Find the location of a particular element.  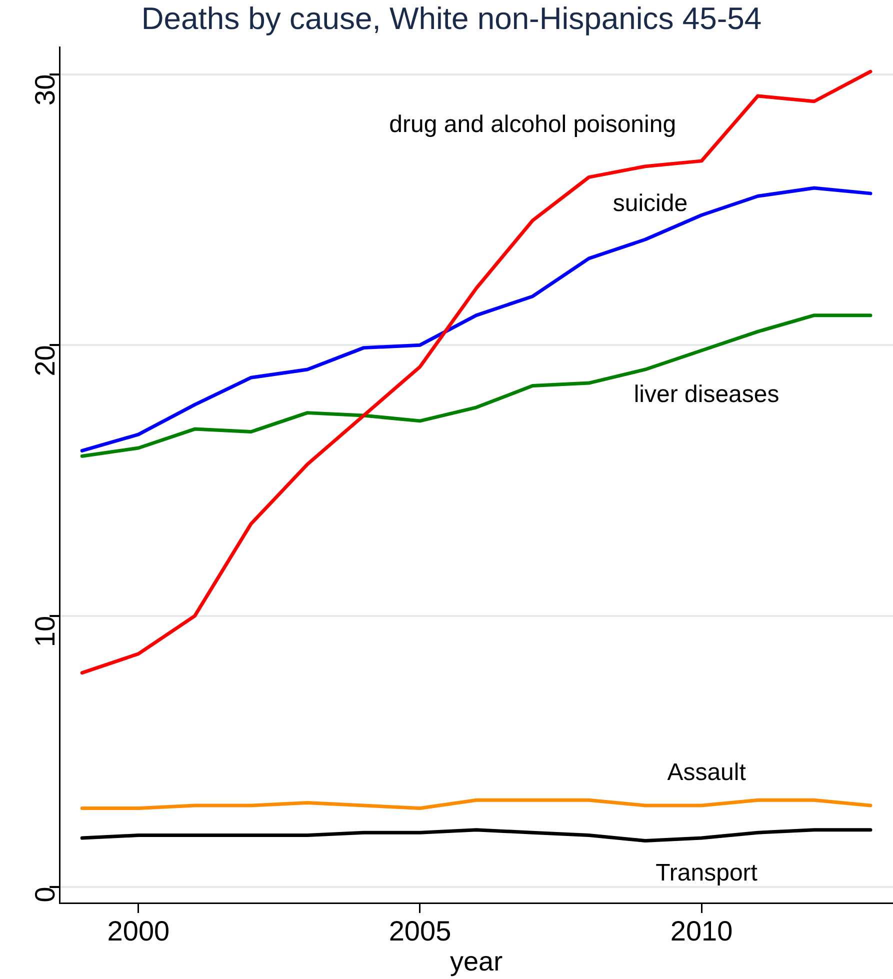

series-label: Transport is located at coordinates (707, 873).